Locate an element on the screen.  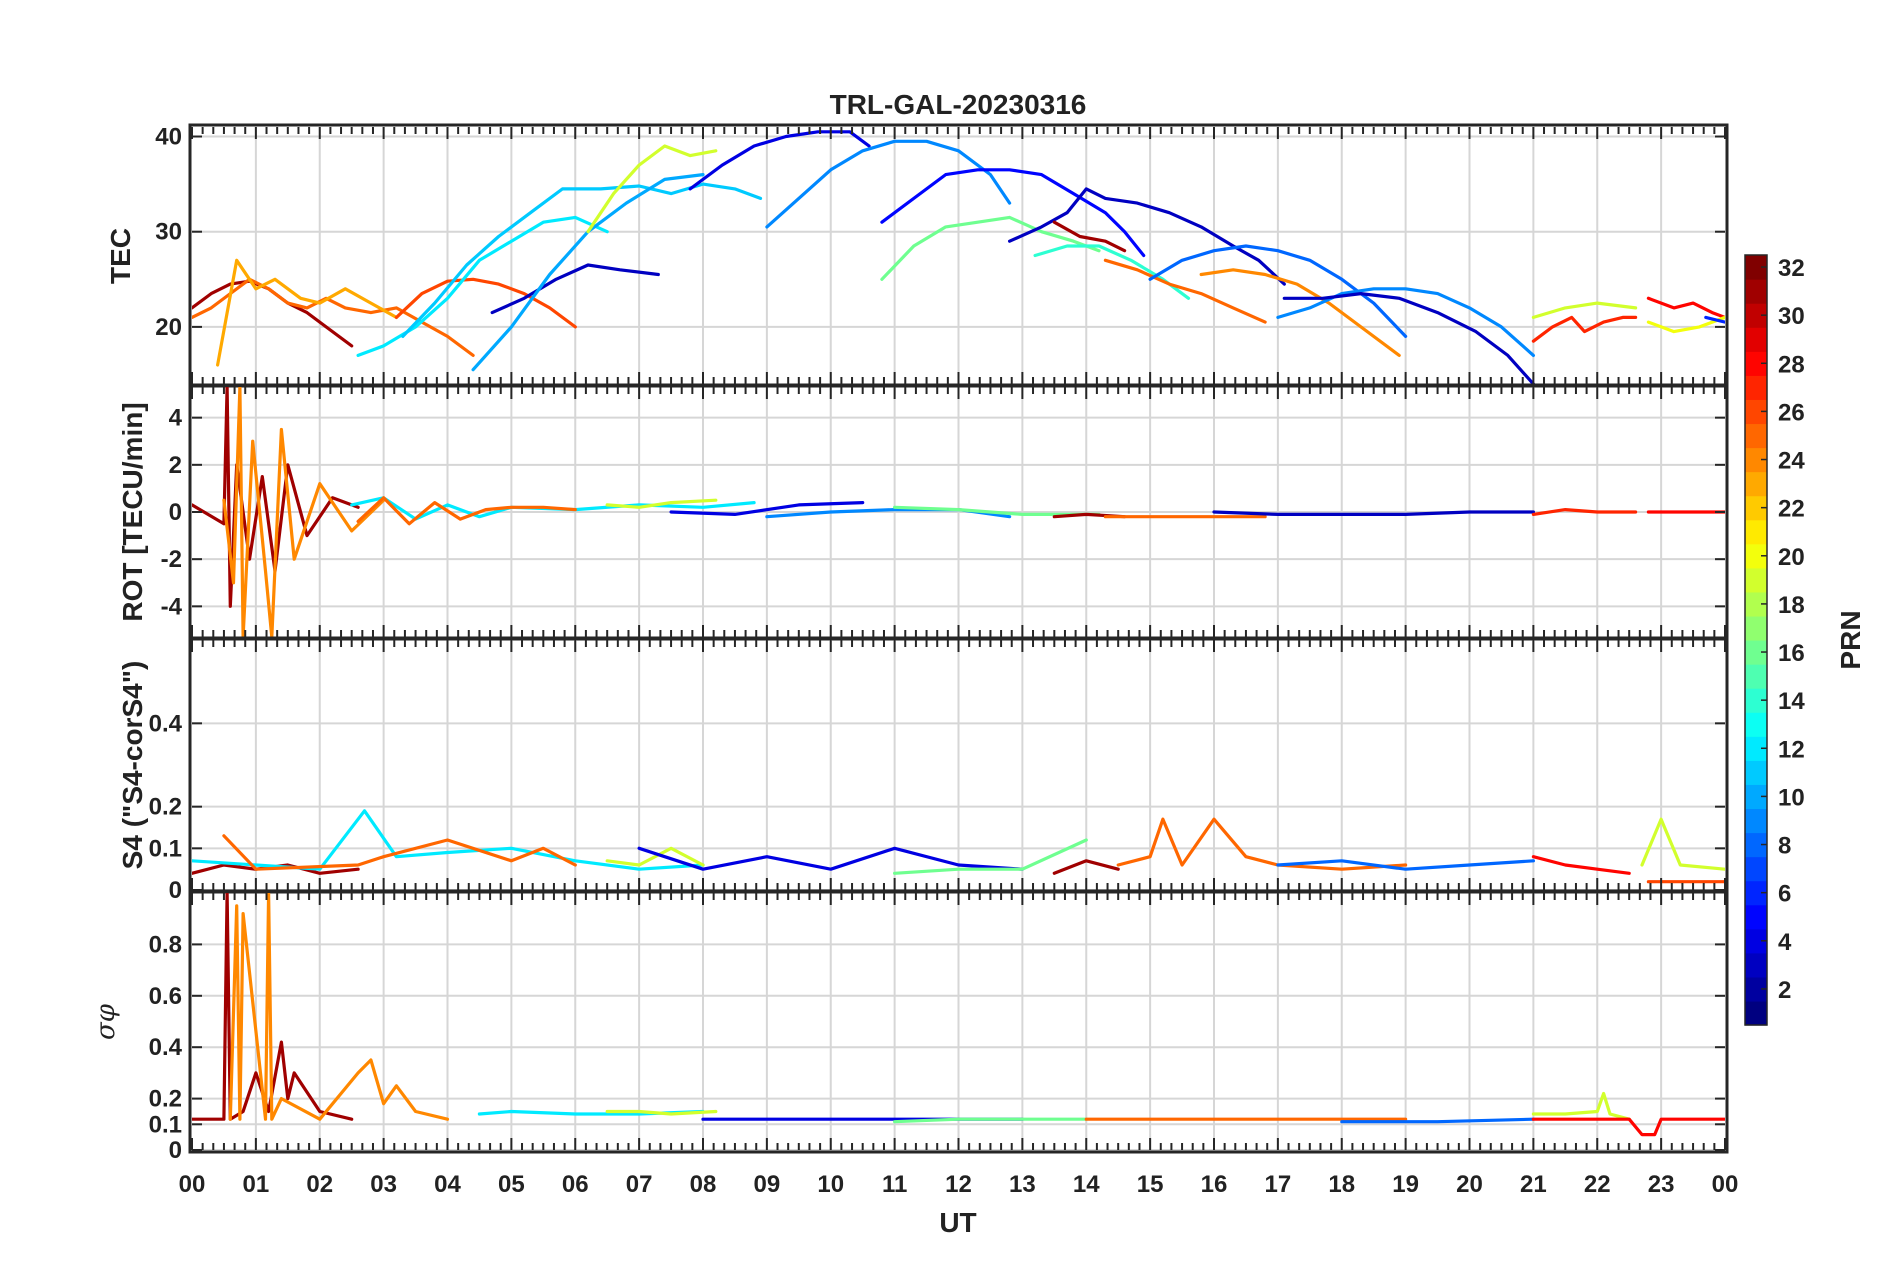
x-tick-label: 23 is located at coordinates (1661, 1184).